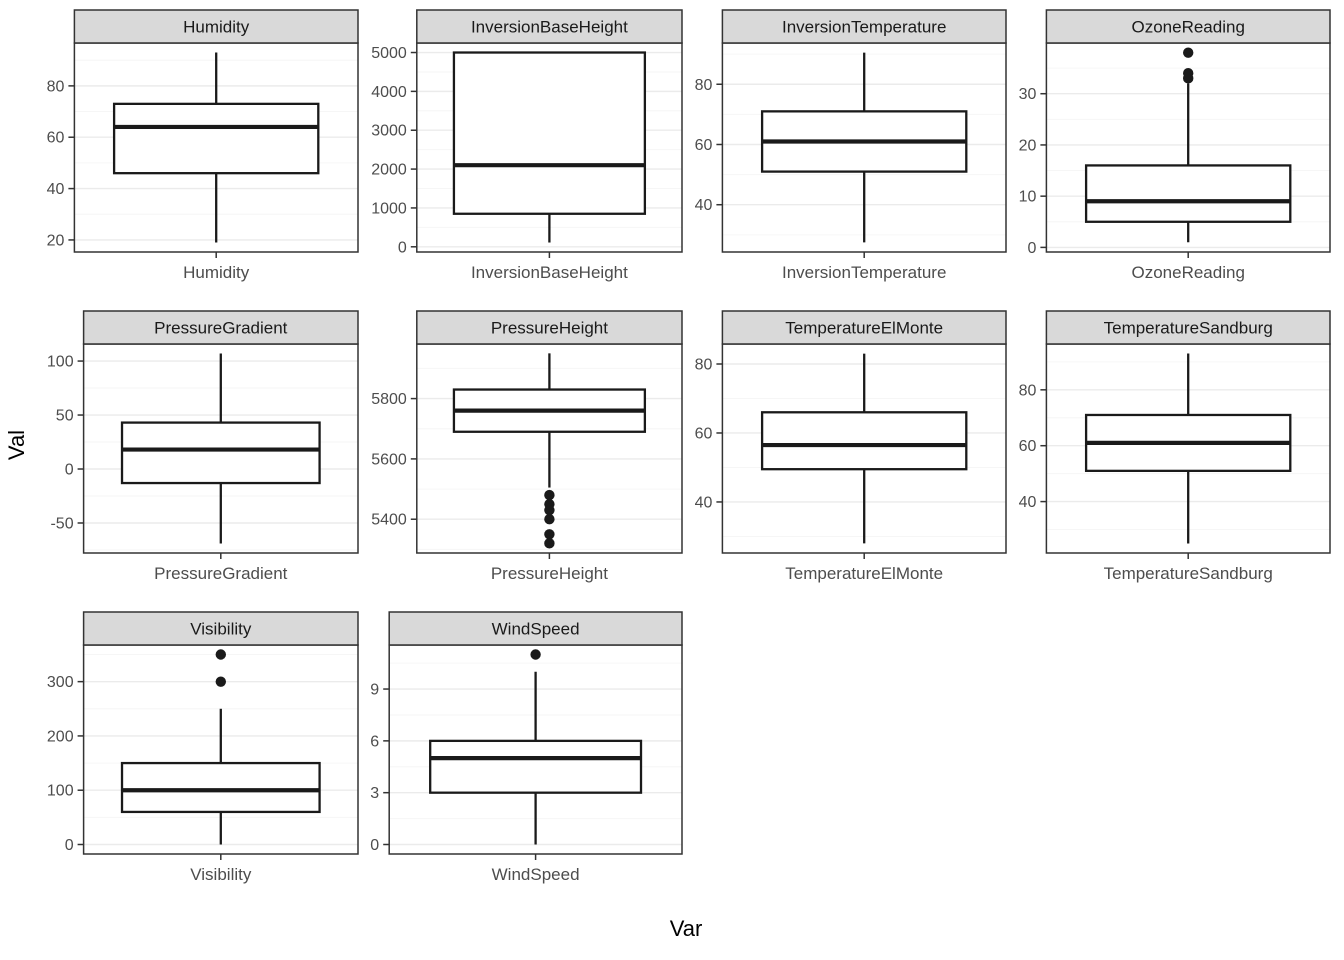  Describe the element at coordinates (374, 741) in the screenshot. I see `y-tick-label: 6` at that location.